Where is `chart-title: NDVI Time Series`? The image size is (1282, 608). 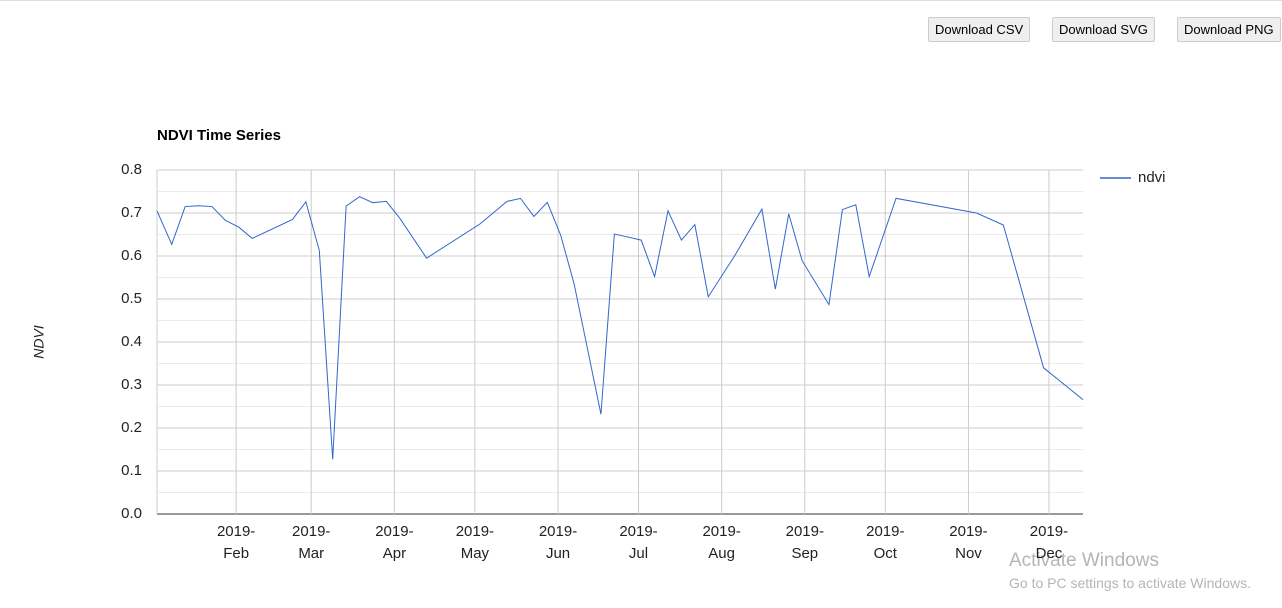
chart-title: NDVI Time Series is located at coordinates (219, 135).